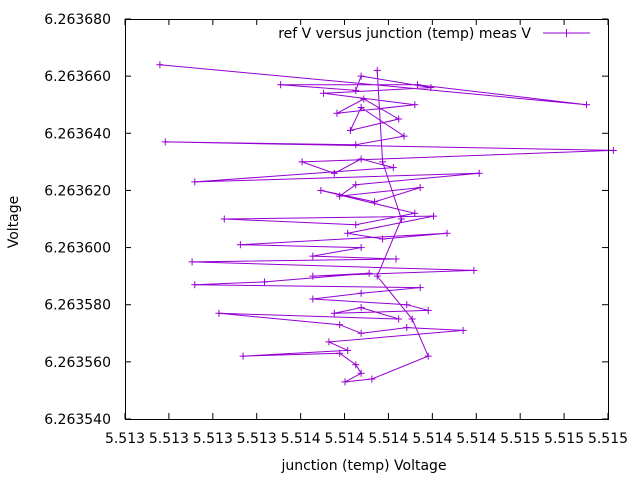 The width and height of the screenshot is (640, 480). What do you see at coordinates (363, 466) in the screenshot?
I see `x-axis-label: junction (temp) Voltage` at bounding box center [363, 466].